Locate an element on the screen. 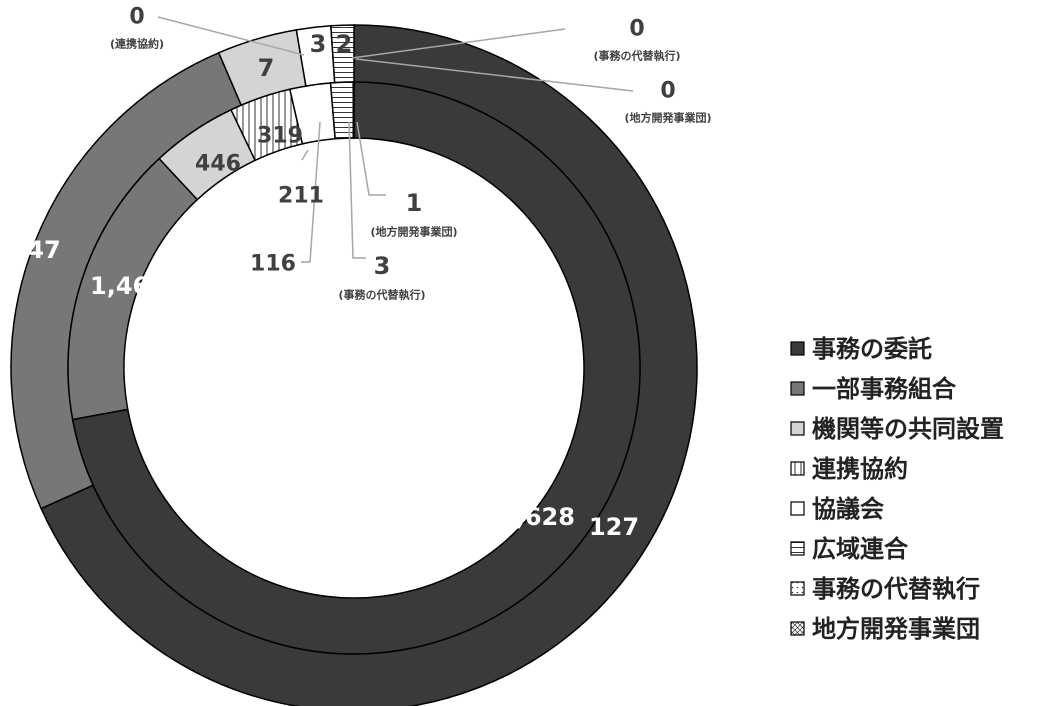 Image resolution: width=1055 pixels, height=706 pixels. inner-label-koiki-rengo: 116 is located at coordinates (273, 264).